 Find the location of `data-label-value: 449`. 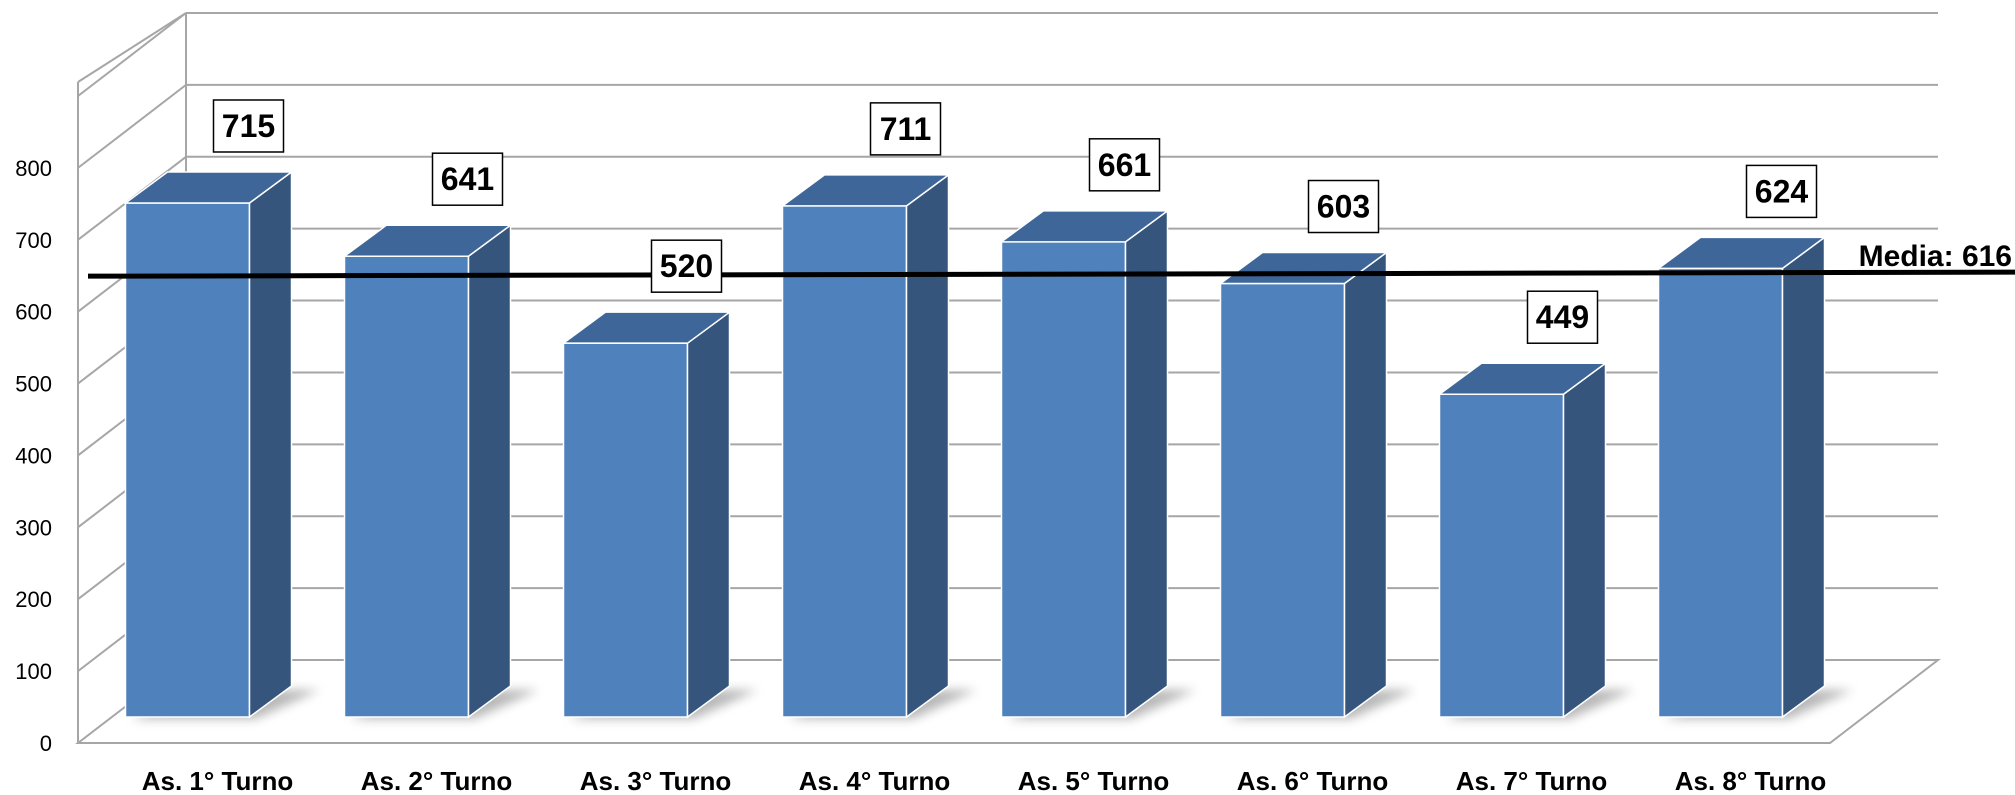

data-label-value: 449 is located at coordinates (1562, 317).